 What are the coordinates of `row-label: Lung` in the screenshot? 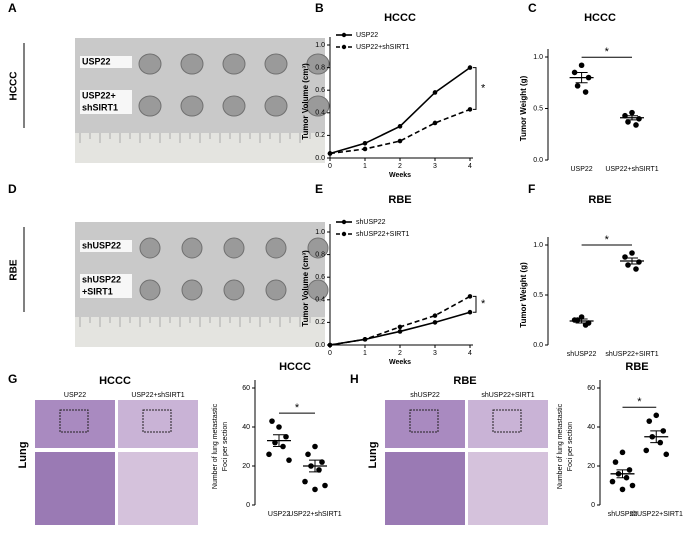 It's located at (373, 455).